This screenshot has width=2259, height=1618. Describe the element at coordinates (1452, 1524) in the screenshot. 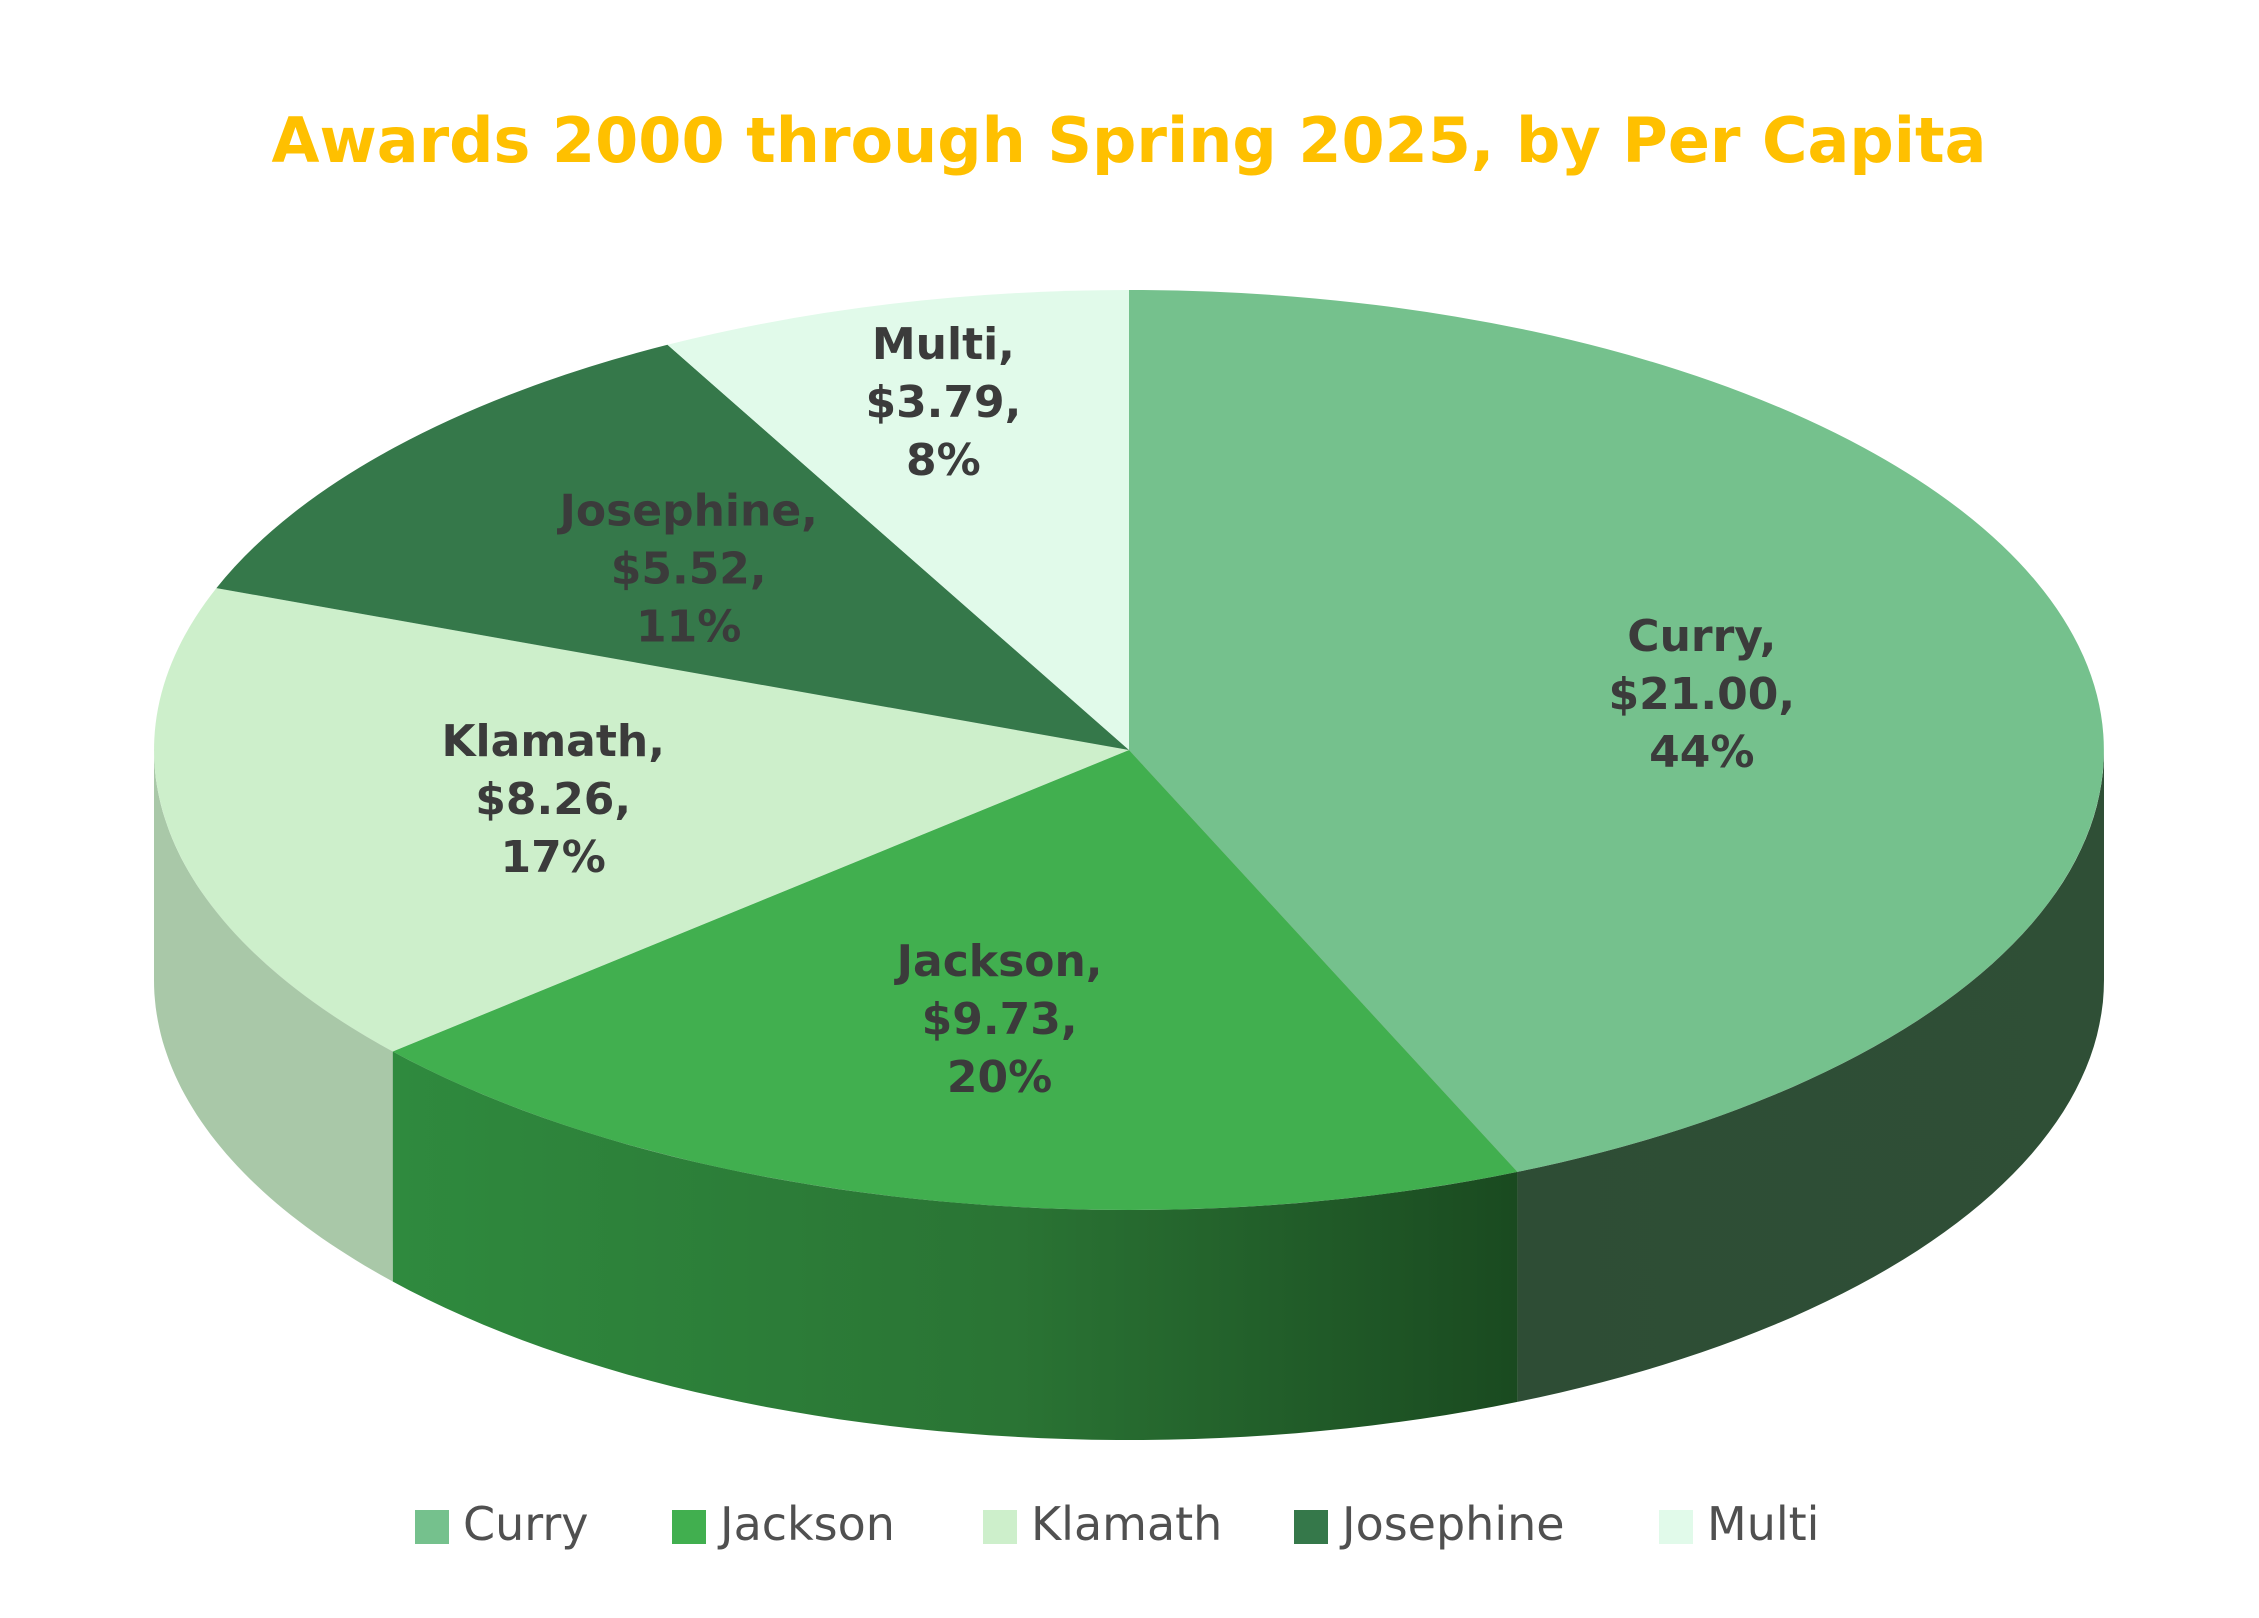

I see `legend-label: Josephine` at that location.